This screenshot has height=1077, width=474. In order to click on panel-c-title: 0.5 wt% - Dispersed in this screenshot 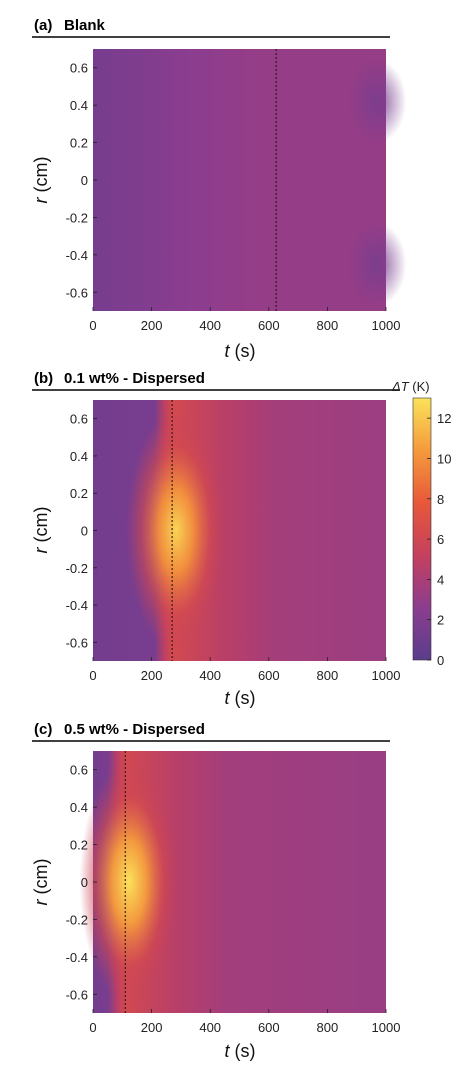, I will do `click(134, 729)`.